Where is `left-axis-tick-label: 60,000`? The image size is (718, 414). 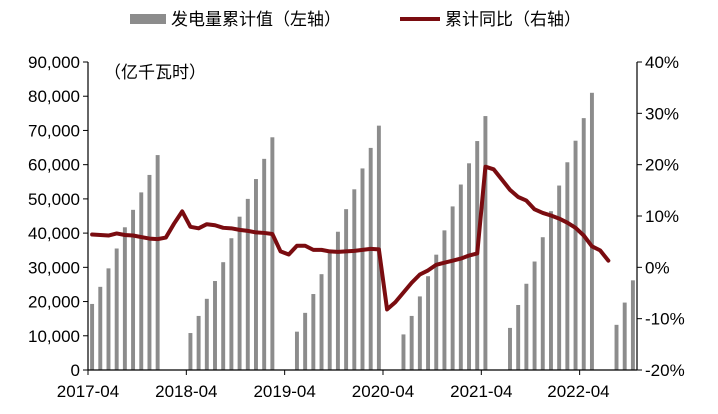
left-axis-tick-label: 60,000 is located at coordinates (54, 165).